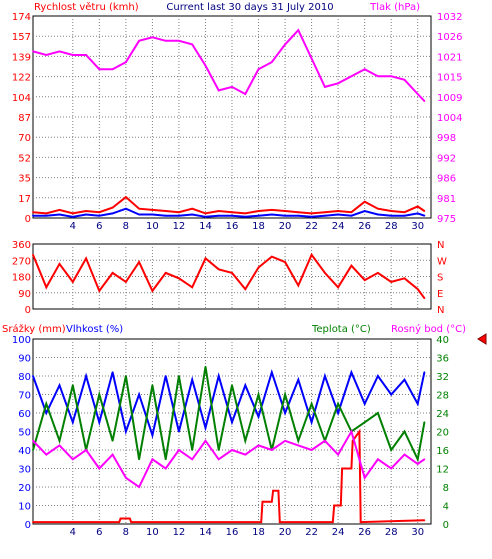 This screenshot has height=559, width=492. What do you see at coordinates (24, 179) in the screenshot?
I see `y-tick-label: 35` at bounding box center [24, 179].